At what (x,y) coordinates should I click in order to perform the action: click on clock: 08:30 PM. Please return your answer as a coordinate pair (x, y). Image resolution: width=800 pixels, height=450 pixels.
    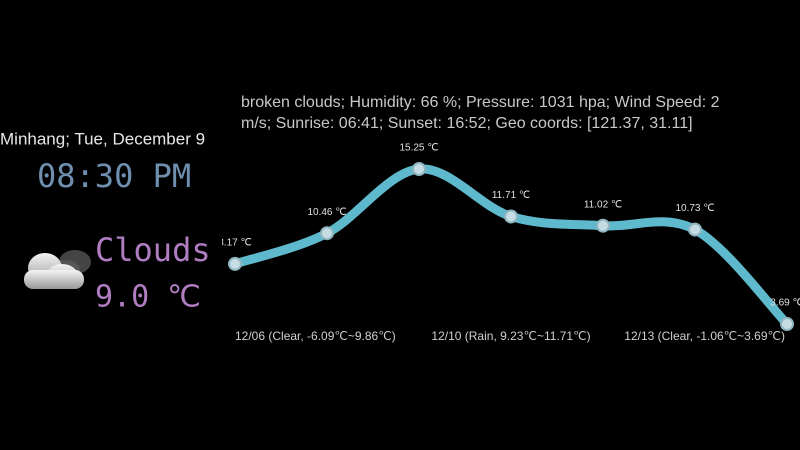
    Looking at the image, I should click on (114, 176).